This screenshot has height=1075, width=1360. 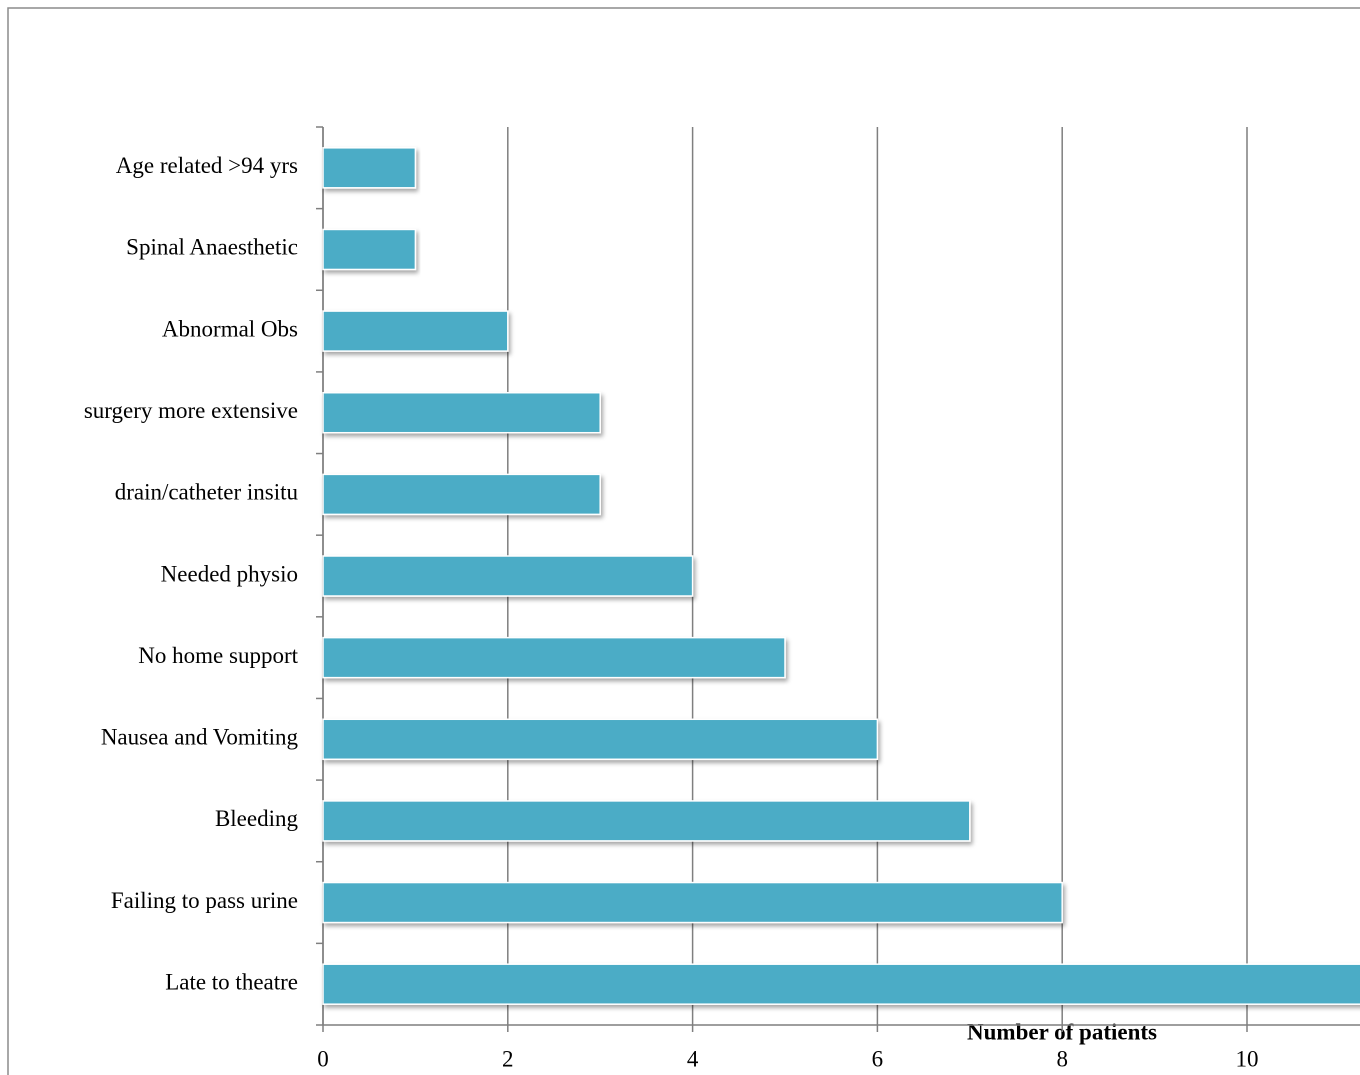 I want to click on y-tick-label: Needed physio, so click(x=229, y=573).